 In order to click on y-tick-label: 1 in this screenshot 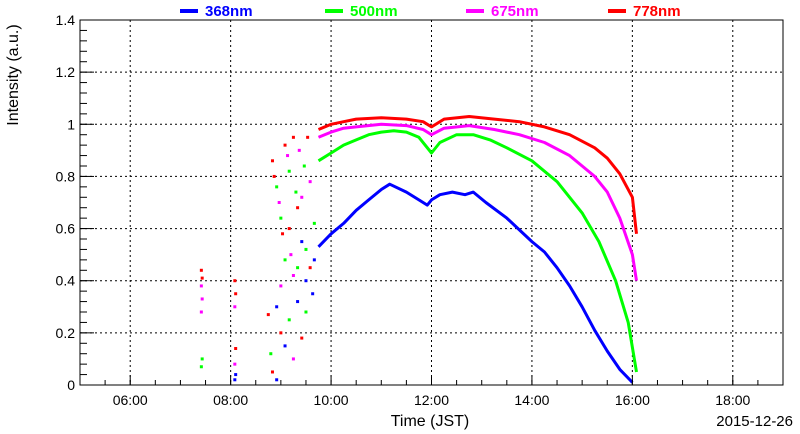, I will do `click(71, 124)`.